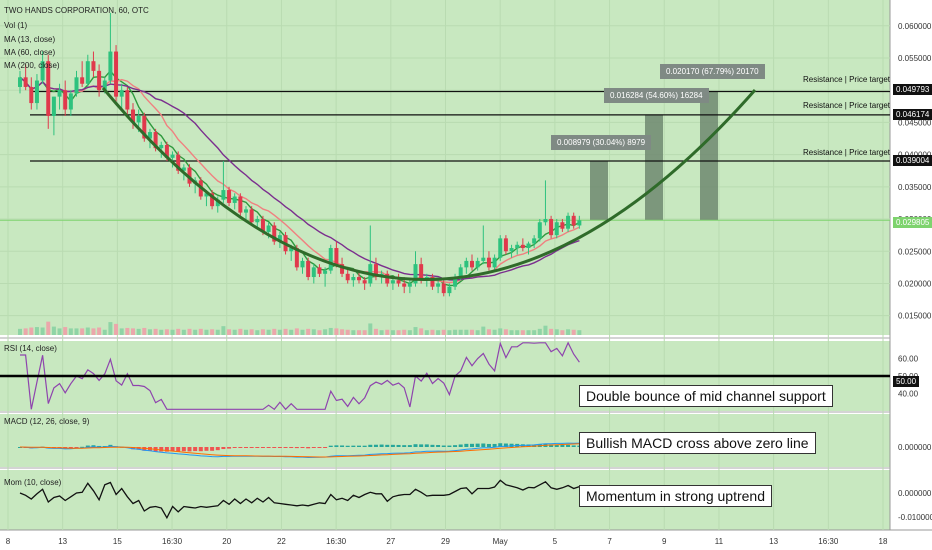 This screenshot has height=550, width=932. I want to click on price-change-label-3: 0.020170 (67.79%) 20170, so click(712, 71).